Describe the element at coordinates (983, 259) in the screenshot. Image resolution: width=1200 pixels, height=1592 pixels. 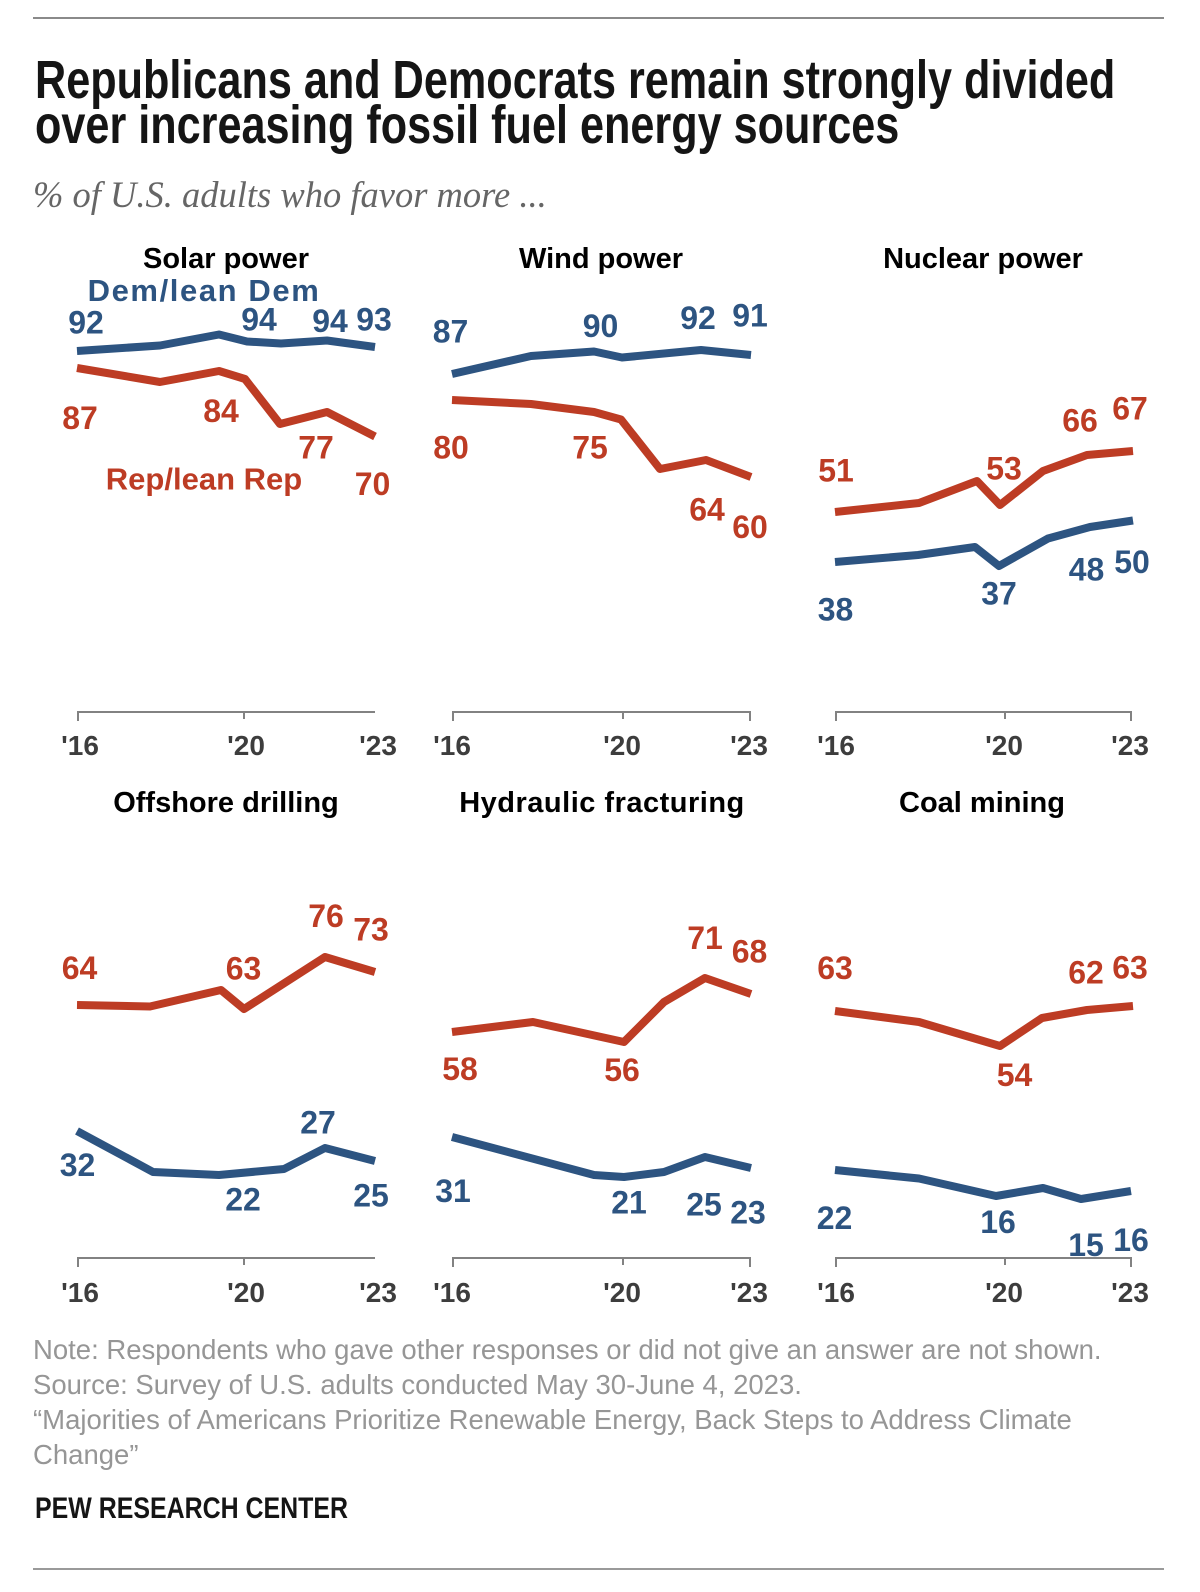
I see `svg-text: Nuclear power` at that location.